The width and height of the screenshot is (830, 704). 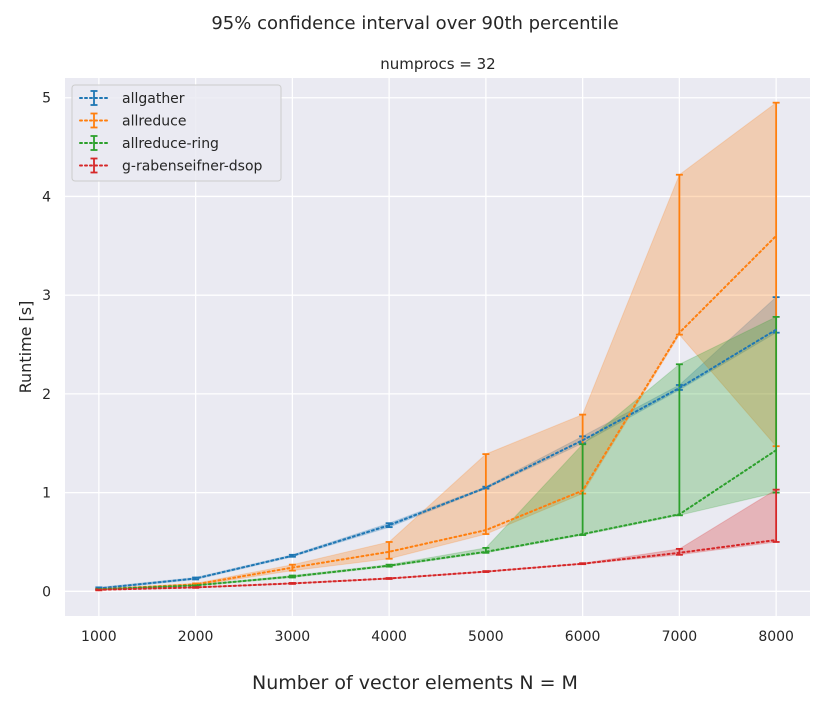 What do you see at coordinates (680, 637) in the screenshot?
I see `x-tick-label: 7000` at bounding box center [680, 637].